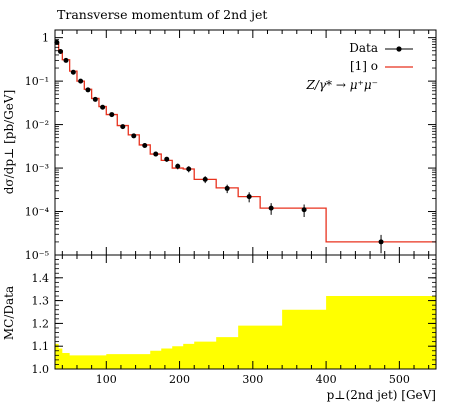 The height and width of the screenshot is (407, 450). I want to click on ratio-ylabel: MC/Data, so click(9, 313).